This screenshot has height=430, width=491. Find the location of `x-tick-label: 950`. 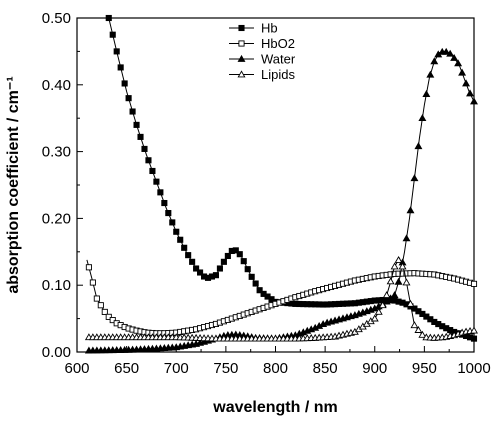

x-tick-label: 950 is located at coordinates (424, 368).